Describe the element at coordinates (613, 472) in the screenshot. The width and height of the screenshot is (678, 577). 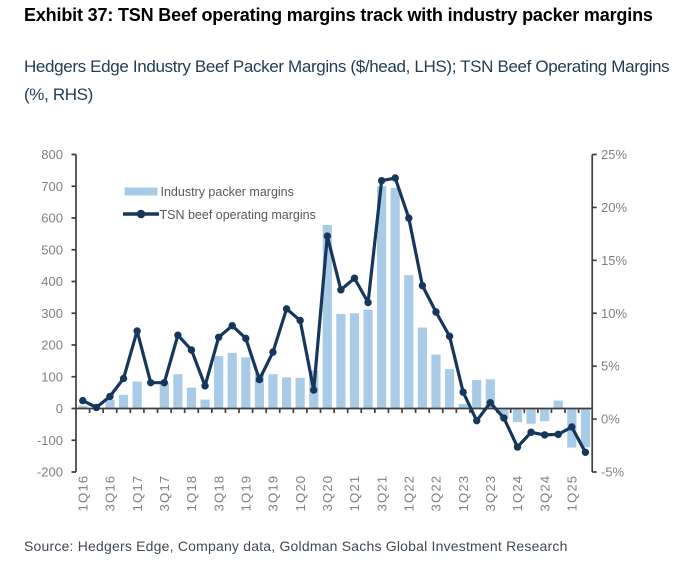
I see `svg-text: -5%` at that location.